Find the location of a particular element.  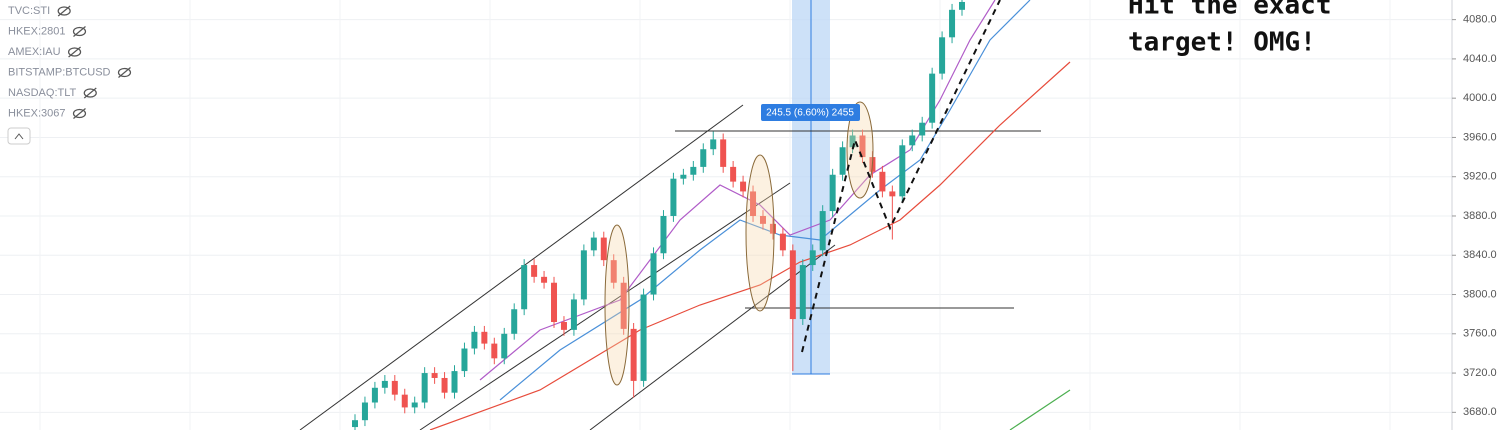

y-tick-label: 3840.0 is located at coordinates (1480, 255).